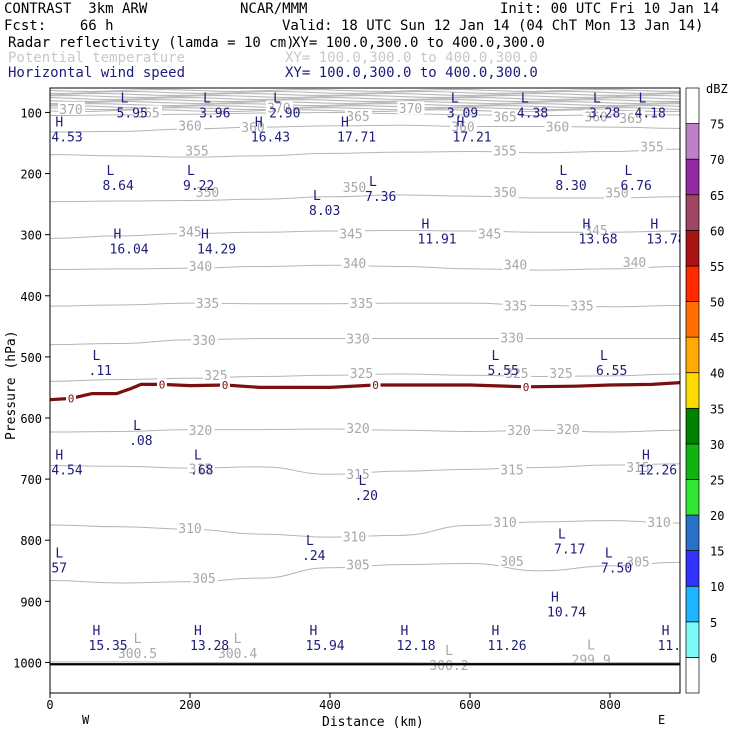 The width and height of the screenshot is (740, 740). What do you see at coordinates (216, 249) in the screenshot?
I see `wind-extremum-value: 14.29` at bounding box center [216, 249].